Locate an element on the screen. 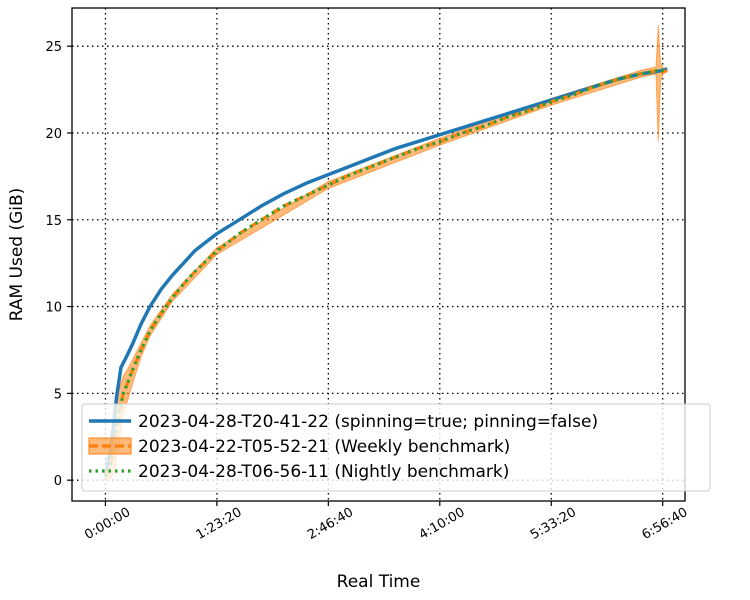 The width and height of the screenshot is (750, 600). y-tick-label: 0 is located at coordinates (58, 481).